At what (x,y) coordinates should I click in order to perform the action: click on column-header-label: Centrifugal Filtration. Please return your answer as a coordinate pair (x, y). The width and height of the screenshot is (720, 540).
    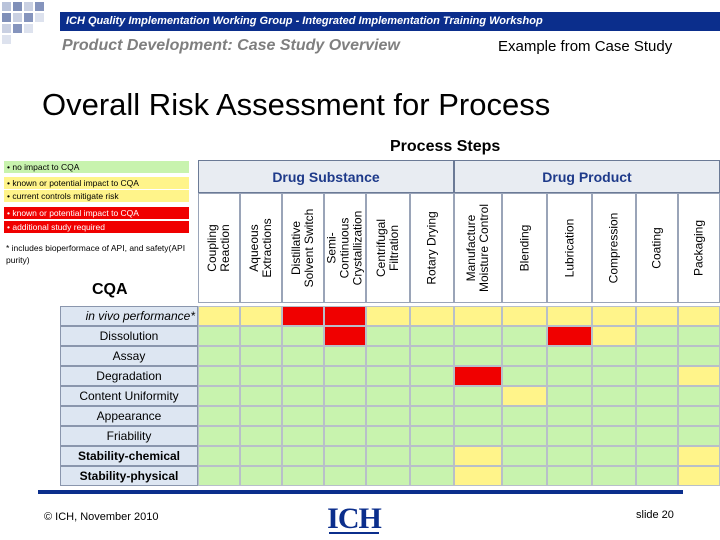
    Looking at the image, I should click on (387, 248).